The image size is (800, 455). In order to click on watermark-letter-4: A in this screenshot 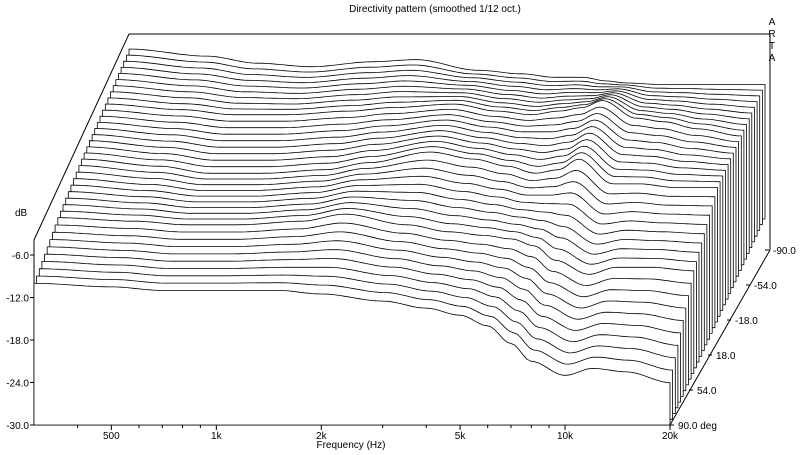, I will do `click(772, 58)`.